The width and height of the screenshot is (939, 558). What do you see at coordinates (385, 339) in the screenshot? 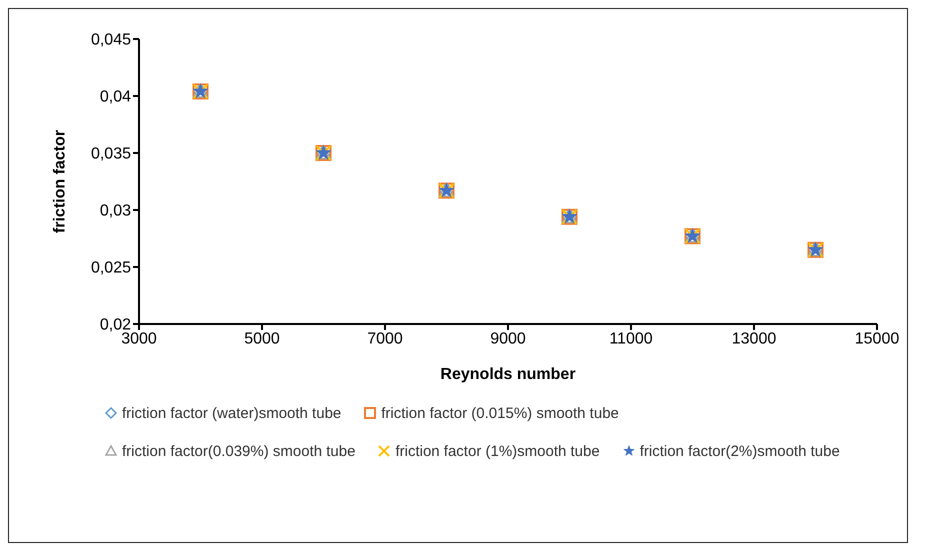
I see `x-tick-label: 7000` at bounding box center [385, 339].